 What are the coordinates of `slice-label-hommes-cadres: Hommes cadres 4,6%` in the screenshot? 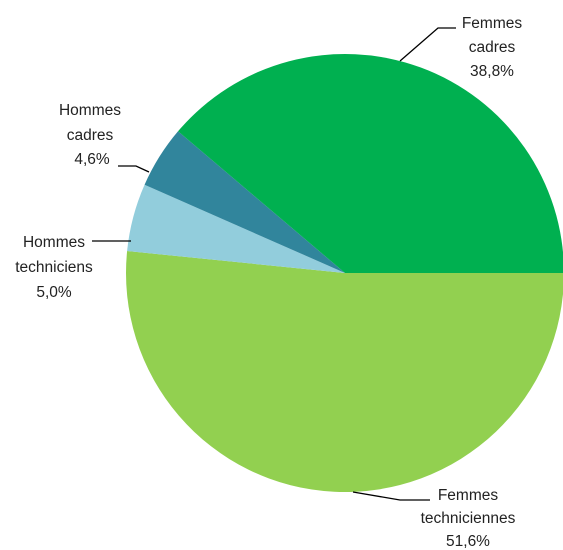 It's located at (90, 135).